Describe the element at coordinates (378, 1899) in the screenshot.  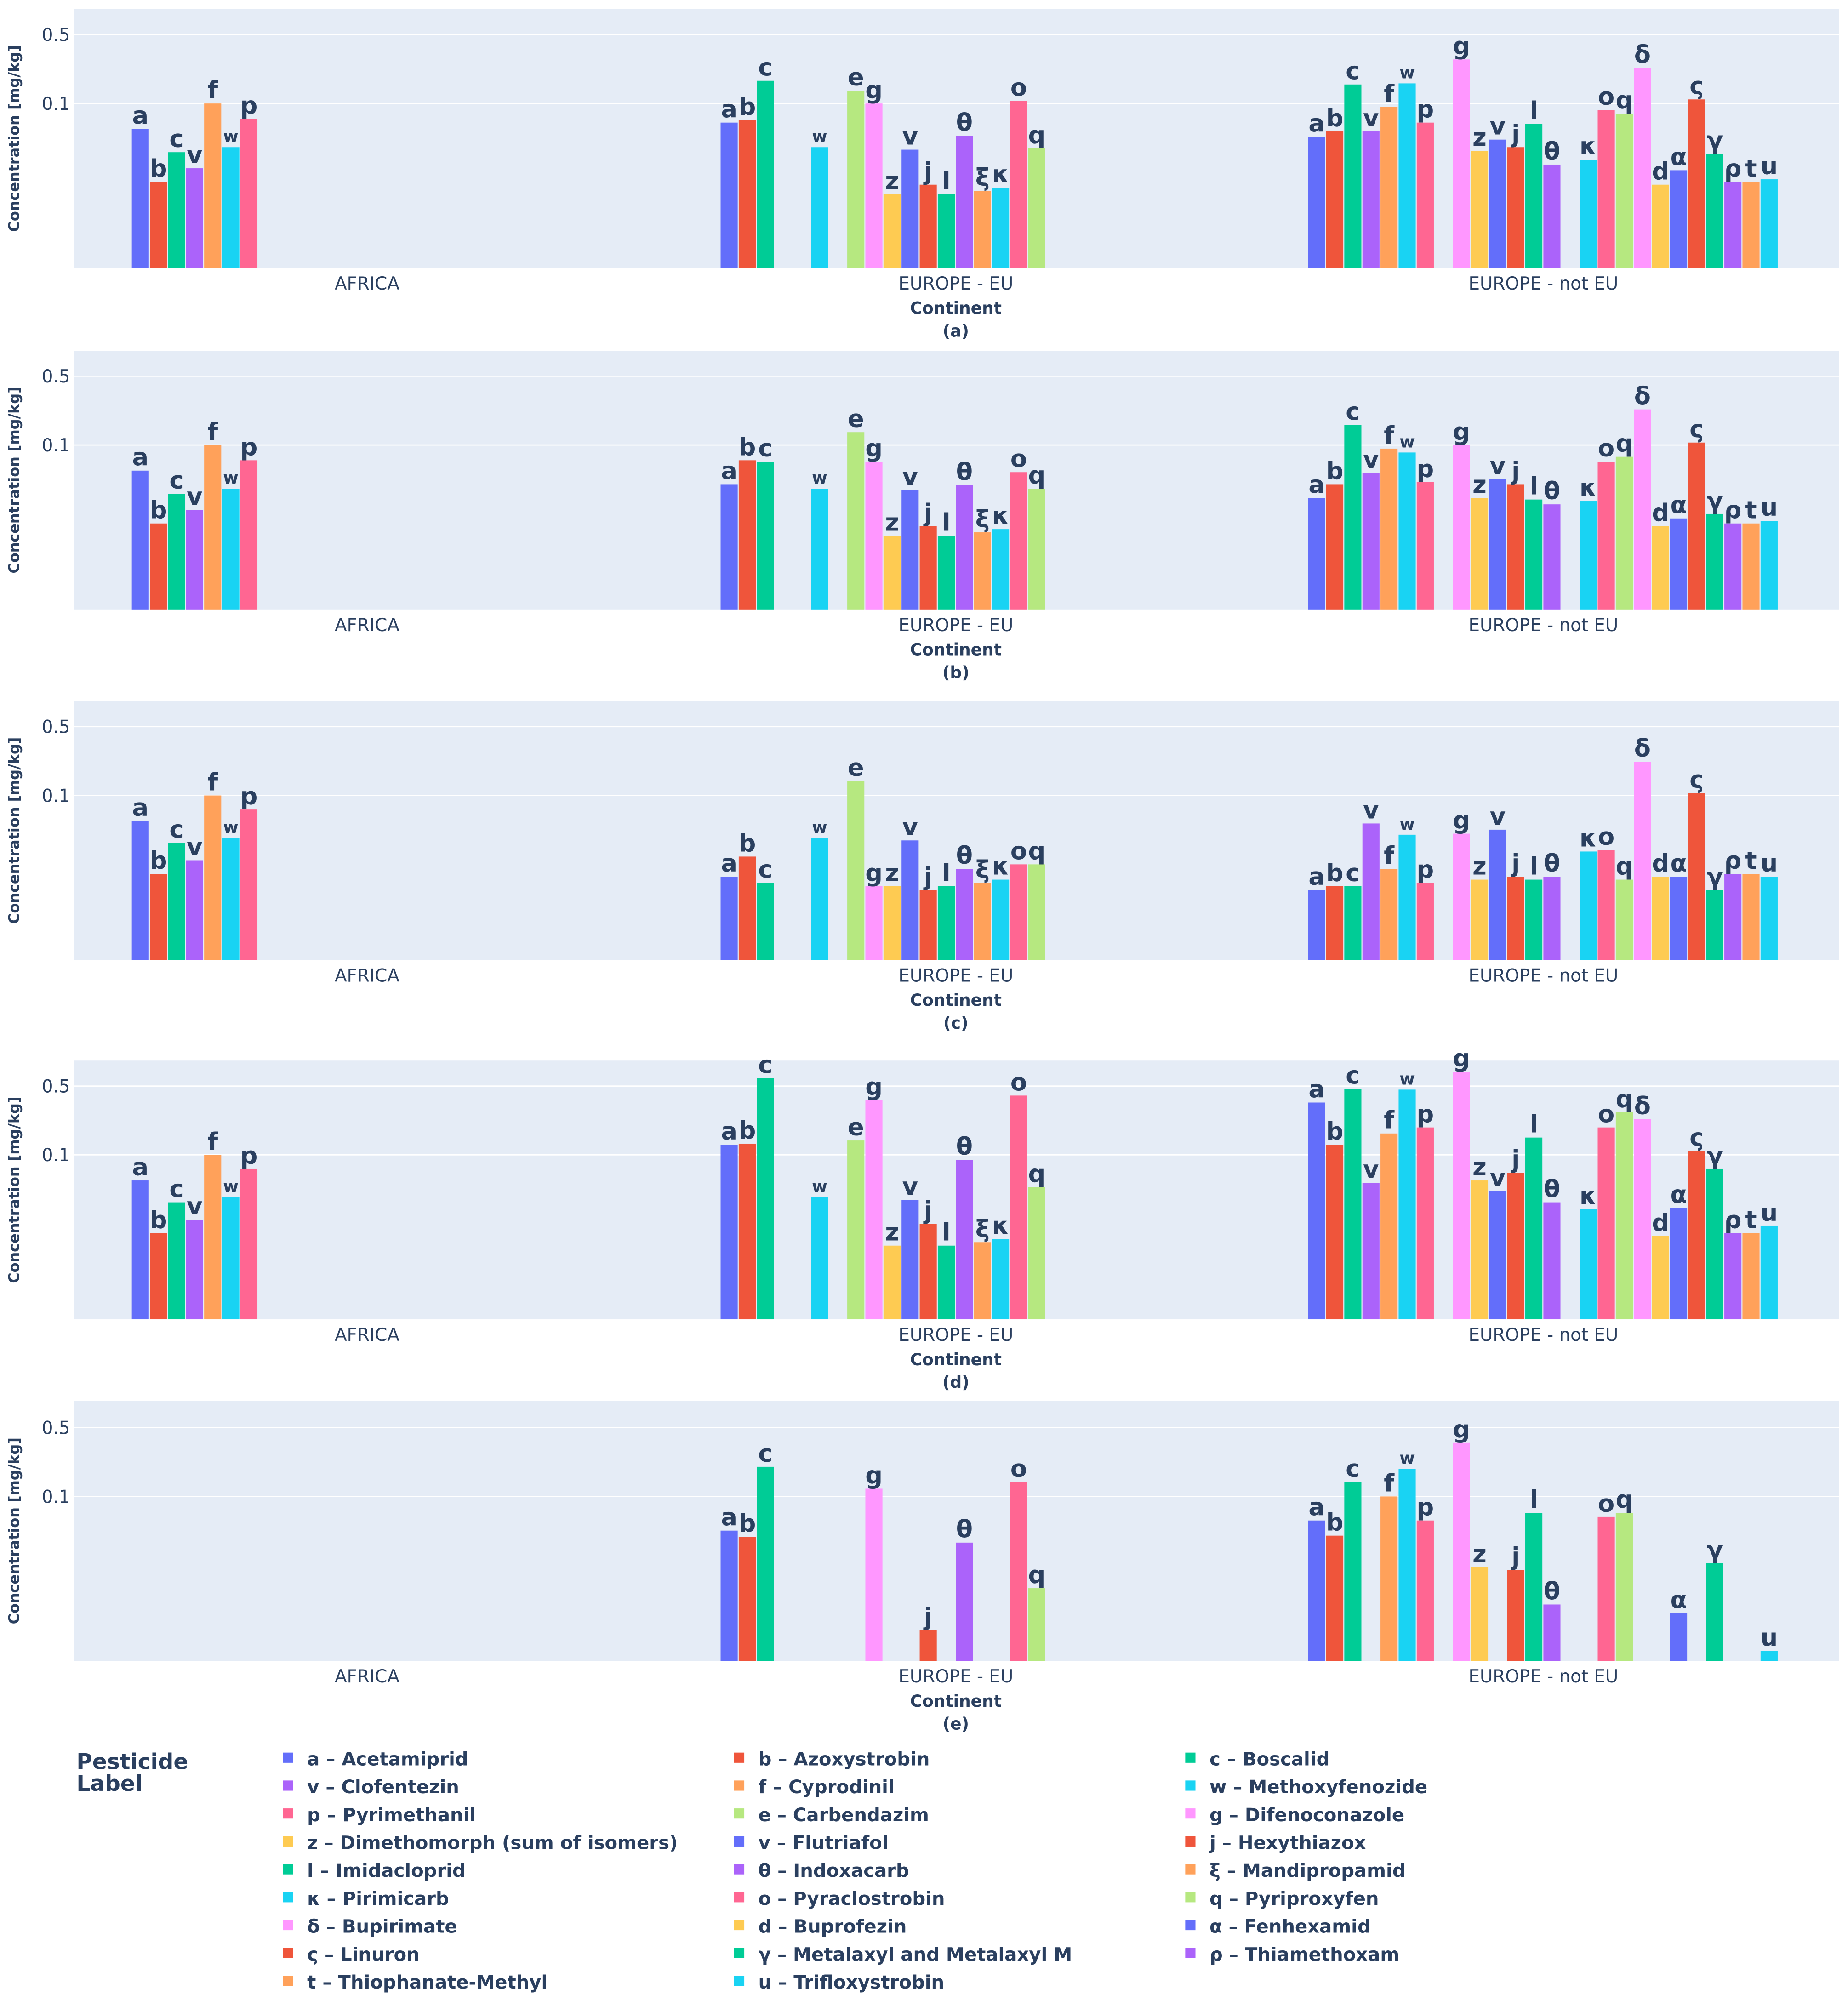
I see `legend-item: κ – Pirimicarb` at that location.